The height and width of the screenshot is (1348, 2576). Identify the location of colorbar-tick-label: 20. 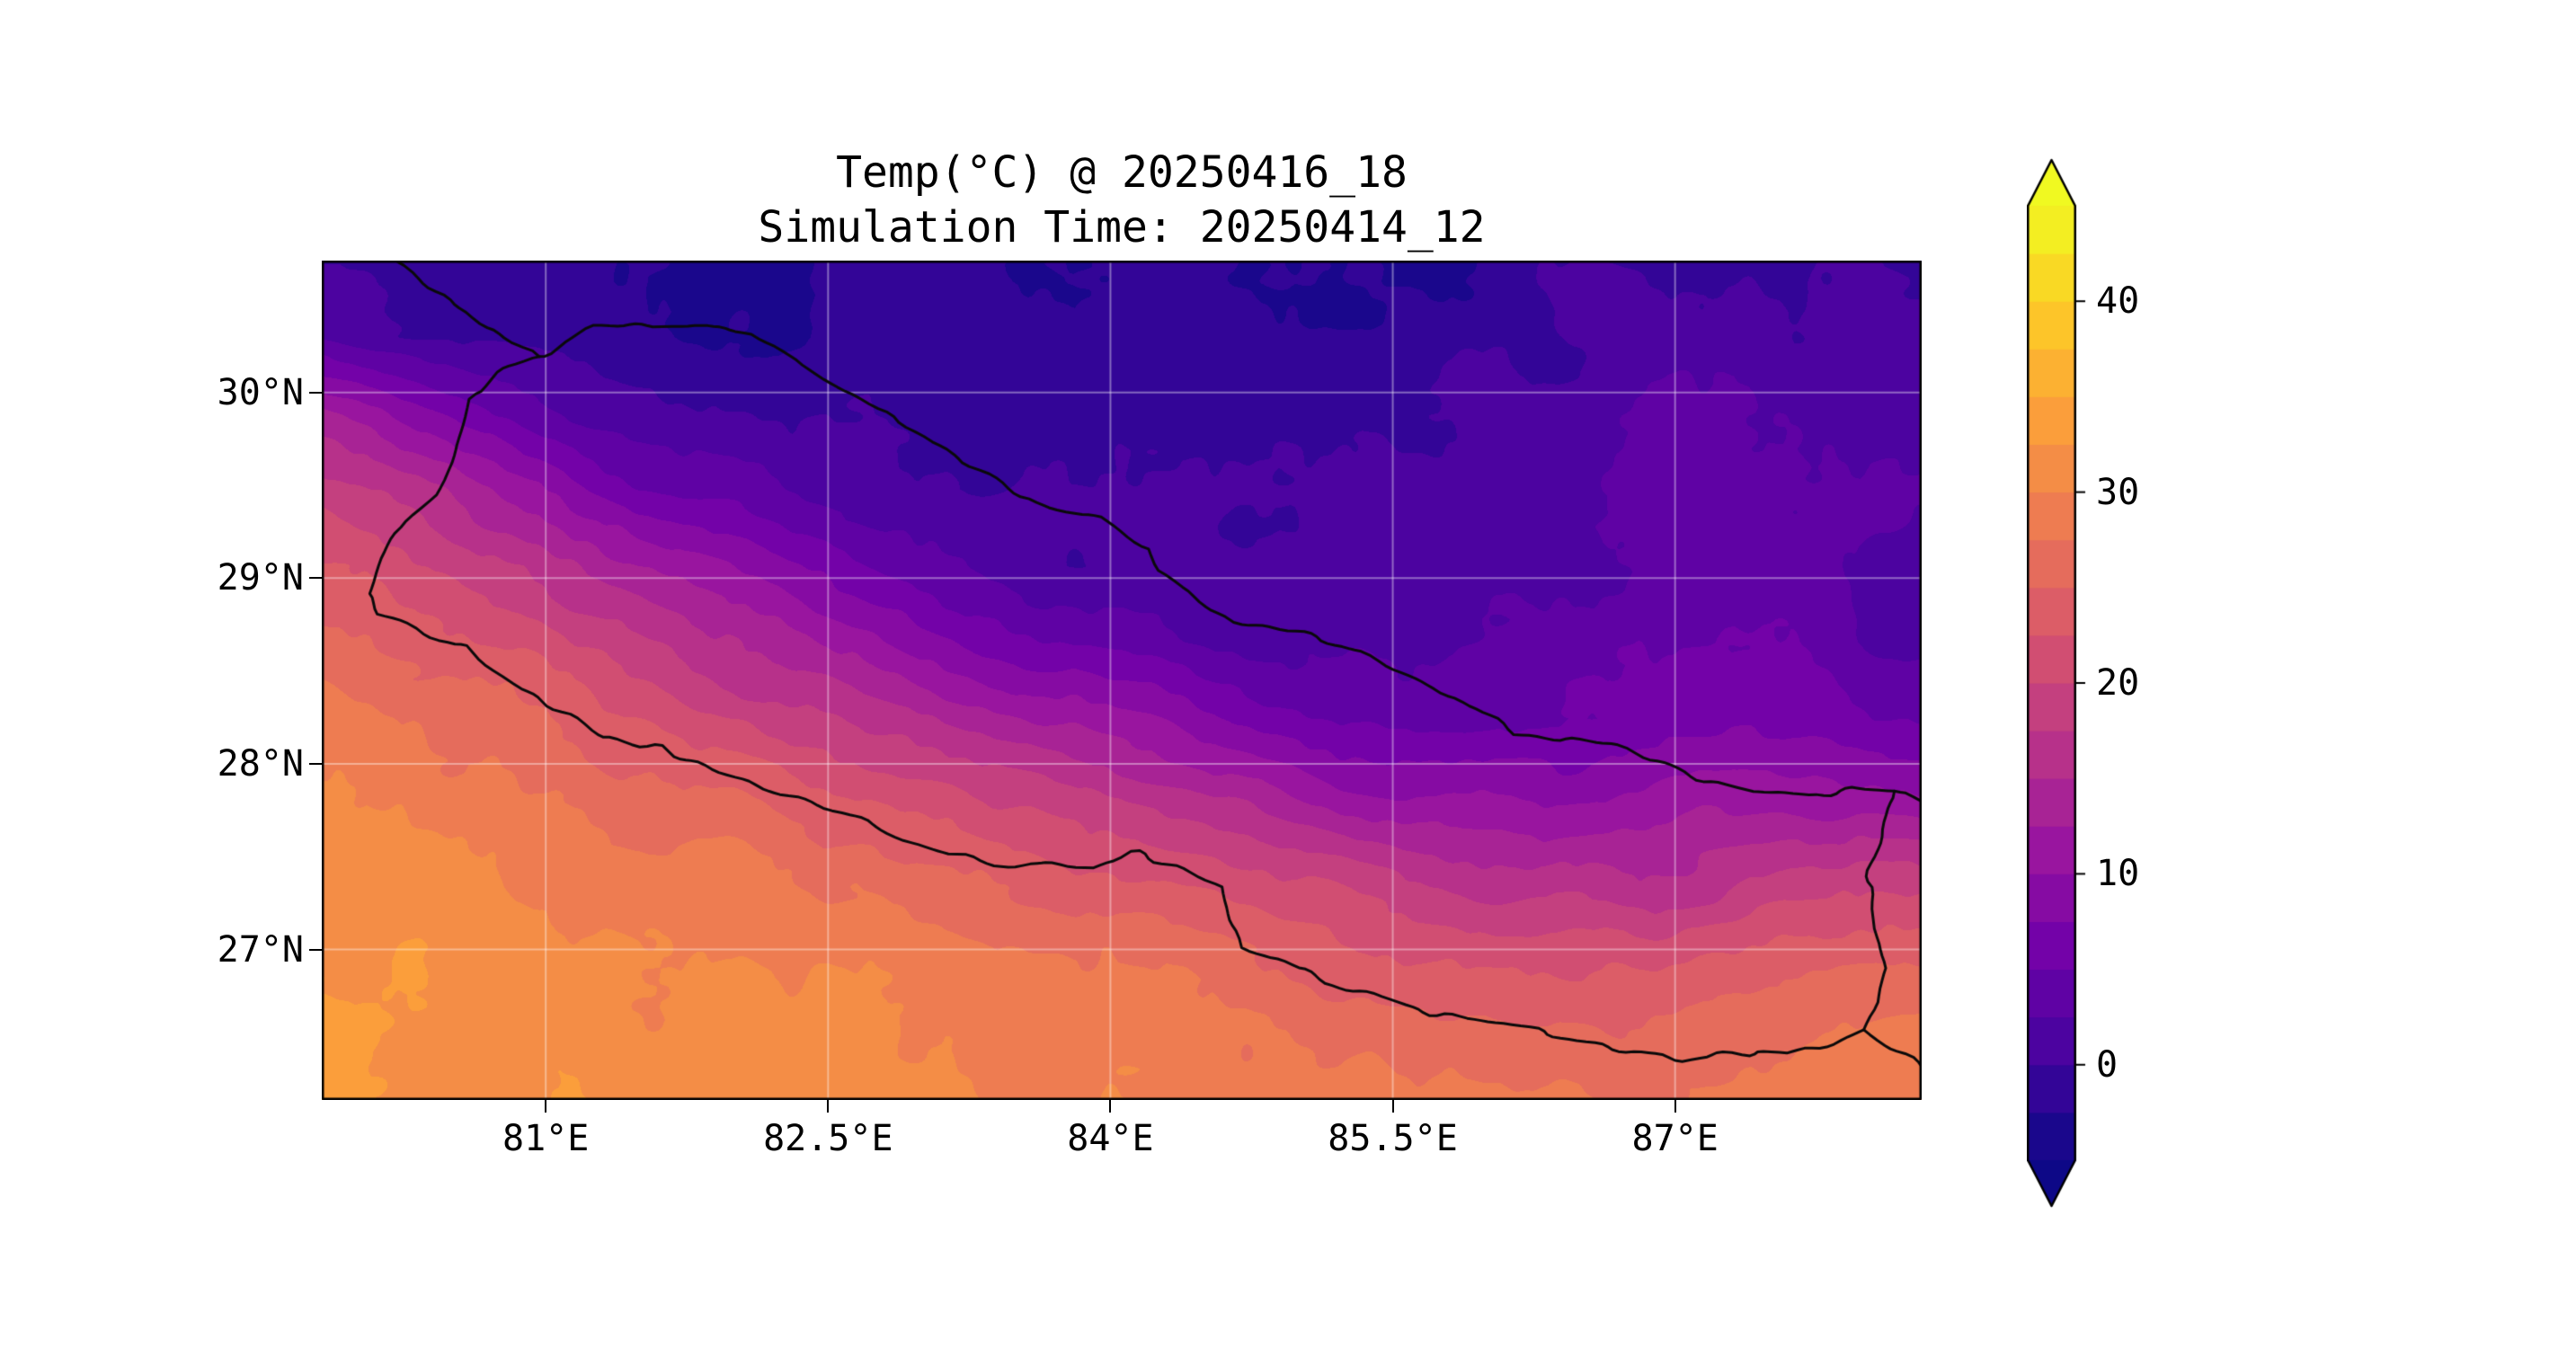
(2118, 683).